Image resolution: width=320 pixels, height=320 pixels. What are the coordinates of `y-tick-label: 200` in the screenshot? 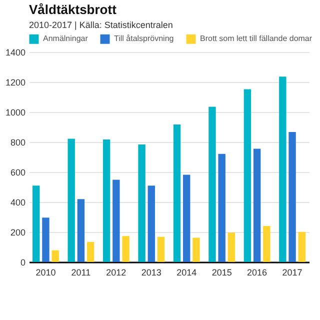 It's located at (18, 233).